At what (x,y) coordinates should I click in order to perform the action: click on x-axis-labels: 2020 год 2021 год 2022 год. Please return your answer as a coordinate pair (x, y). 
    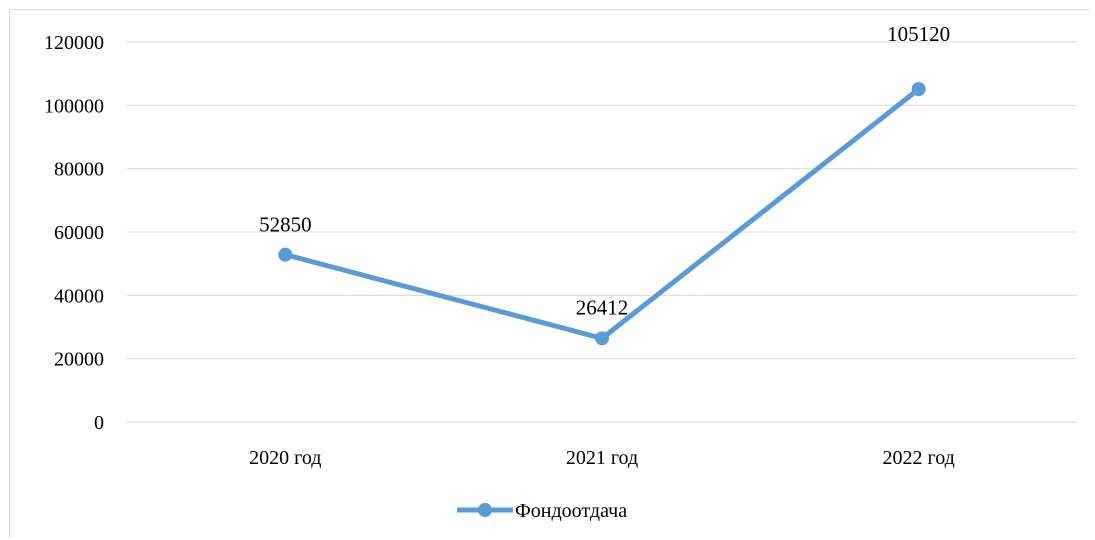
    Looking at the image, I should click on (602, 458).